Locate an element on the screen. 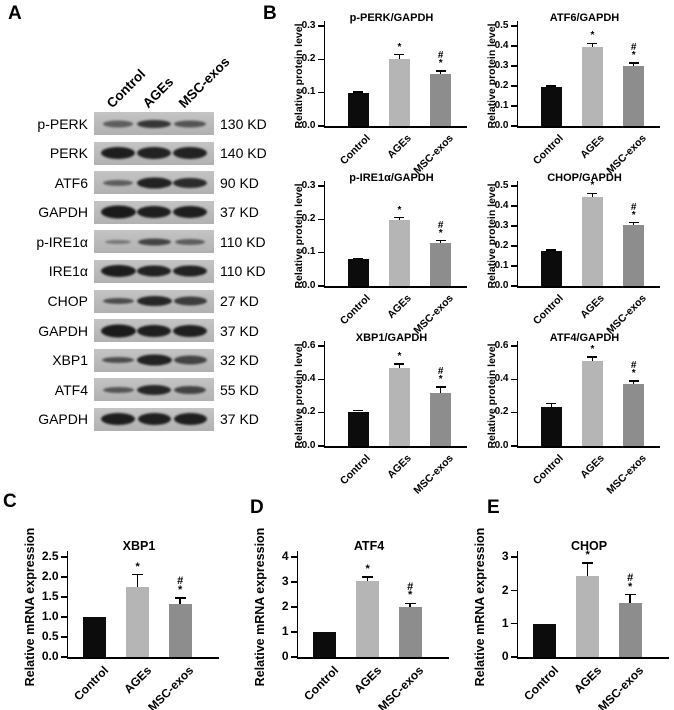 This screenshot has height=710, width=674. panel-label-a: A is located at coordinates (15, 13).